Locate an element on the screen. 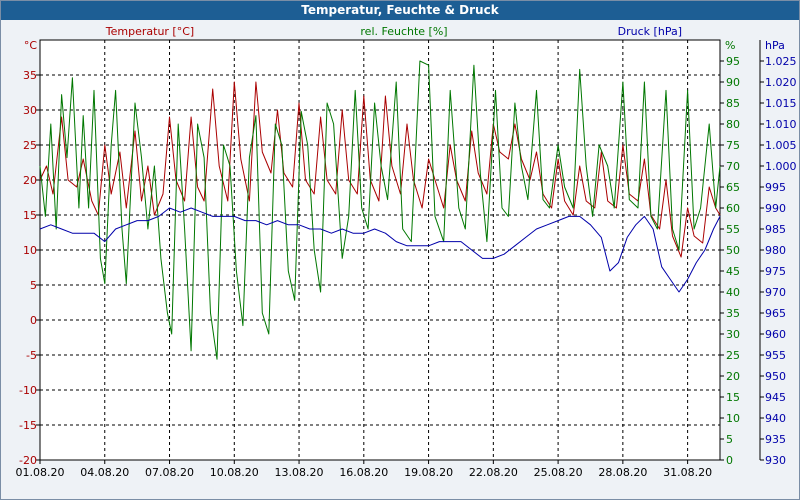 Image resolution: width=800 pixels, height=500 pixels. humidity-tick-label: 25 is located at coordinates (733, 355).